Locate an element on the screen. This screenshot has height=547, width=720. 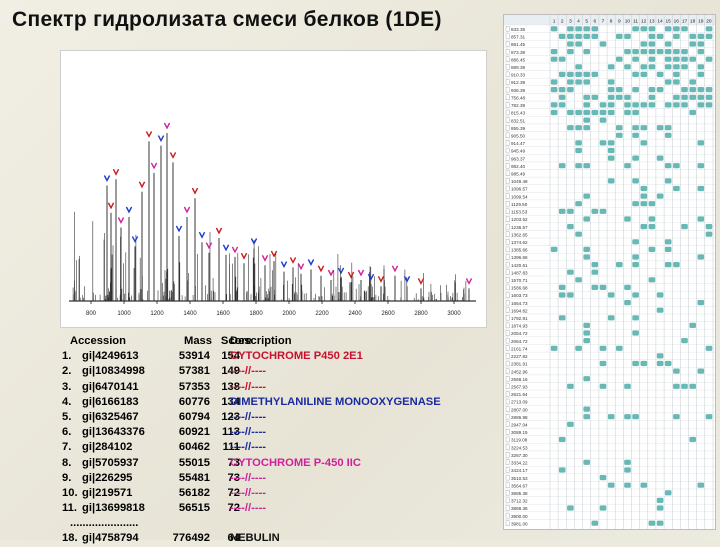
result-mass: 60794 is located at coordinates (194, 416).